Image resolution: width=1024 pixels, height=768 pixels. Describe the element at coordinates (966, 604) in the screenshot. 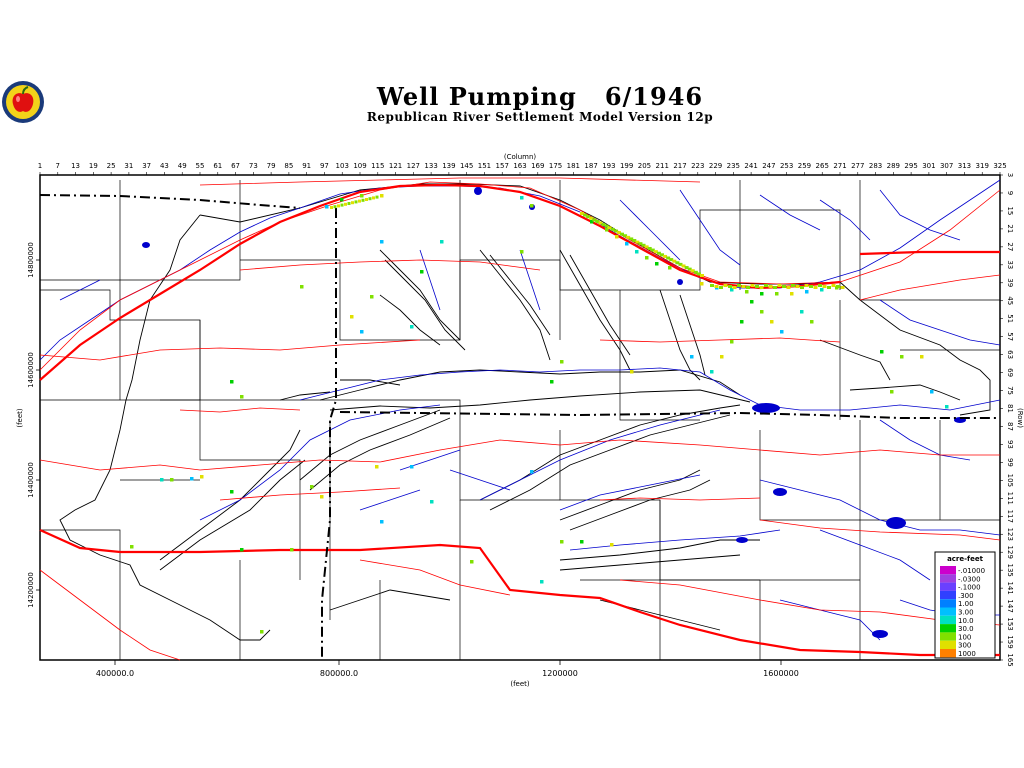

I see `legend-label: 1.00` at that location.